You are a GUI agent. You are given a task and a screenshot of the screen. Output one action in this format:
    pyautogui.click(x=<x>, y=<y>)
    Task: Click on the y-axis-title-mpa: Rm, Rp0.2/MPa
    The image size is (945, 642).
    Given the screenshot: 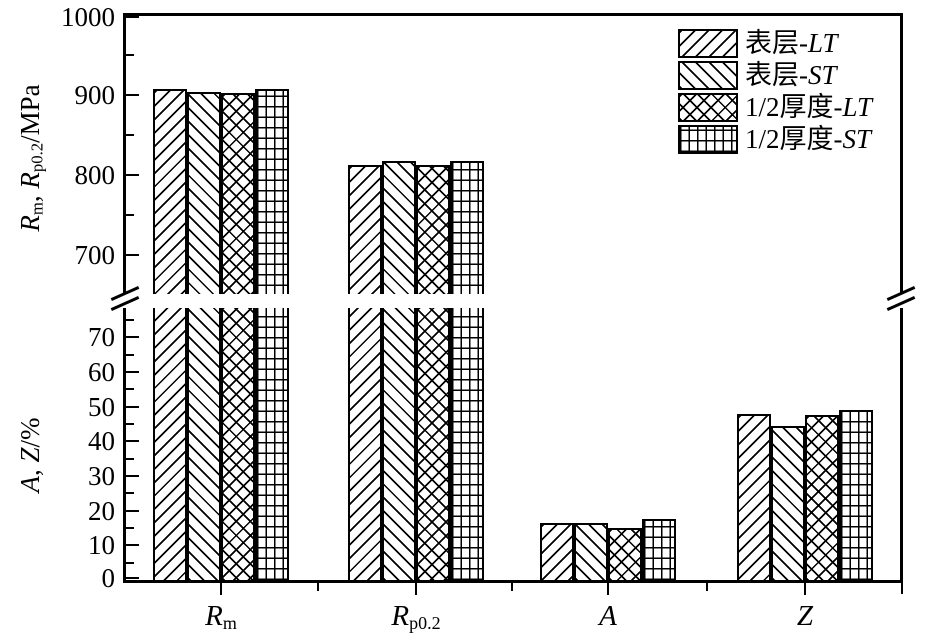 What is the action you would take?
    pyautogui.click(x=30, y=158)
    